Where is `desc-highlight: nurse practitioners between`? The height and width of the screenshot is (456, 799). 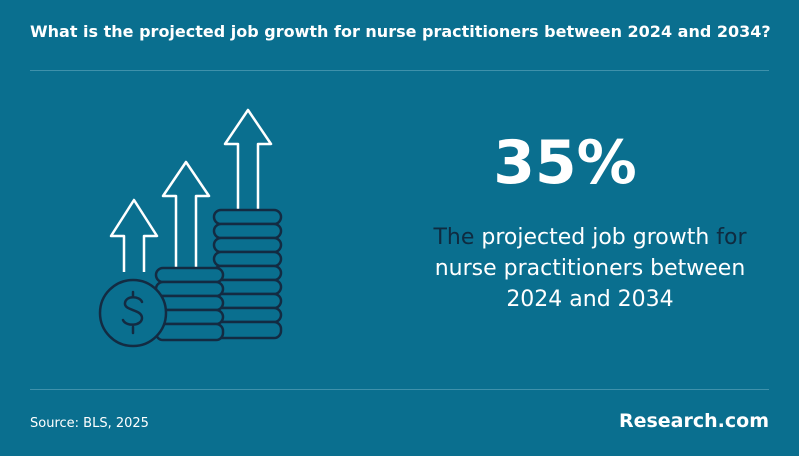 desc-highlight: nurse practitioners between is located at coordinates (590, 268).